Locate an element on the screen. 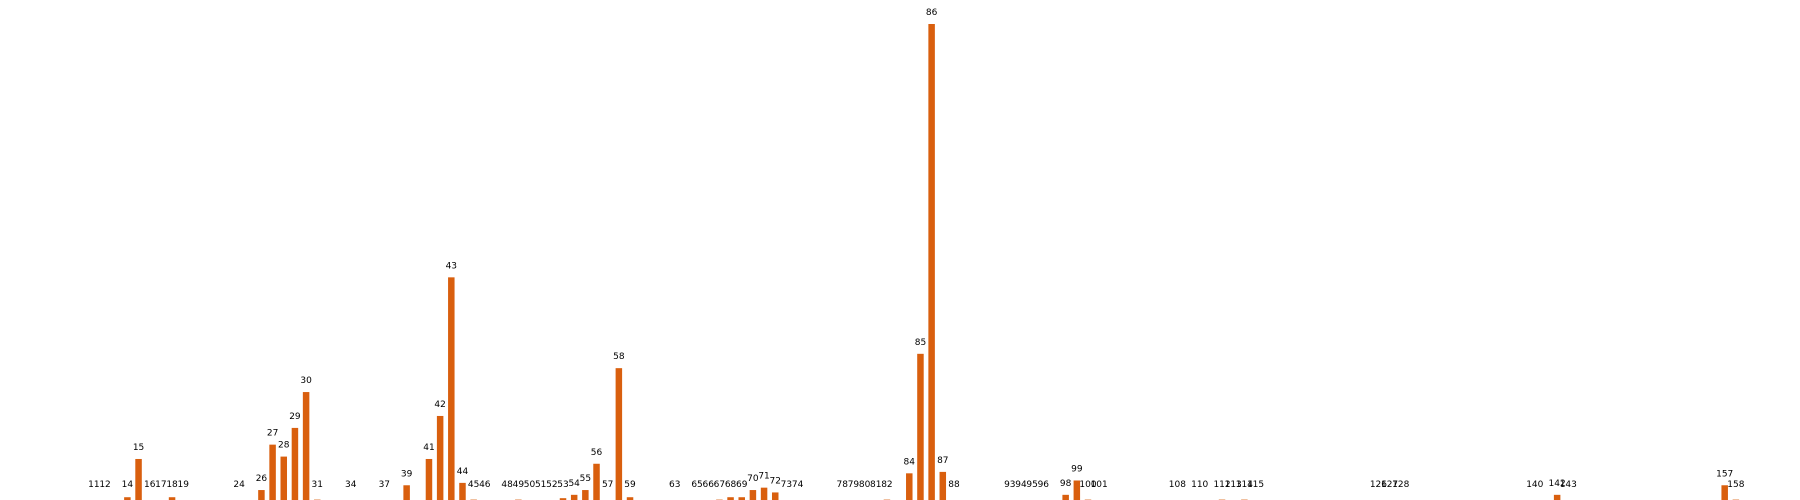 The width and height of the screenshot is (1800, 500). bar-label-67: 67 is located at coordinates (719, 485).